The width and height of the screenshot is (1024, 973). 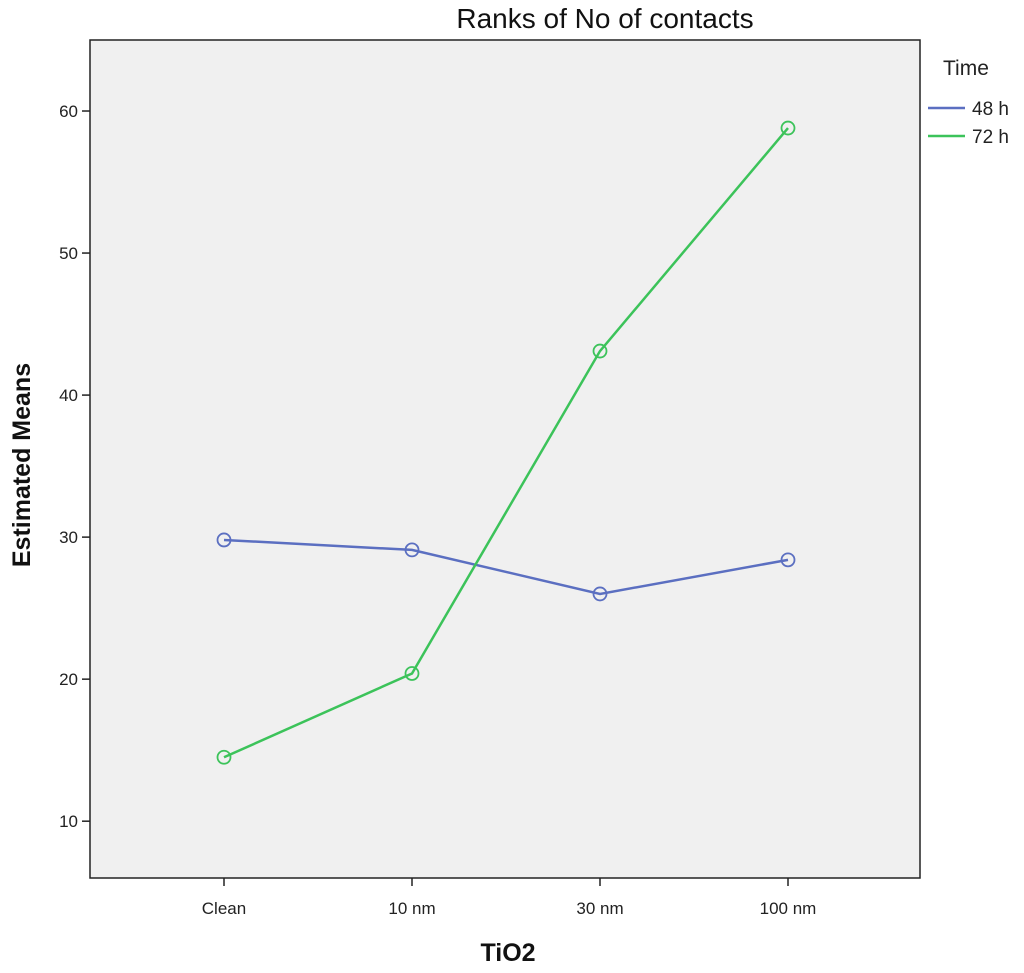 I want to click on legend-label: 72 h, so click(x=990, y=137).